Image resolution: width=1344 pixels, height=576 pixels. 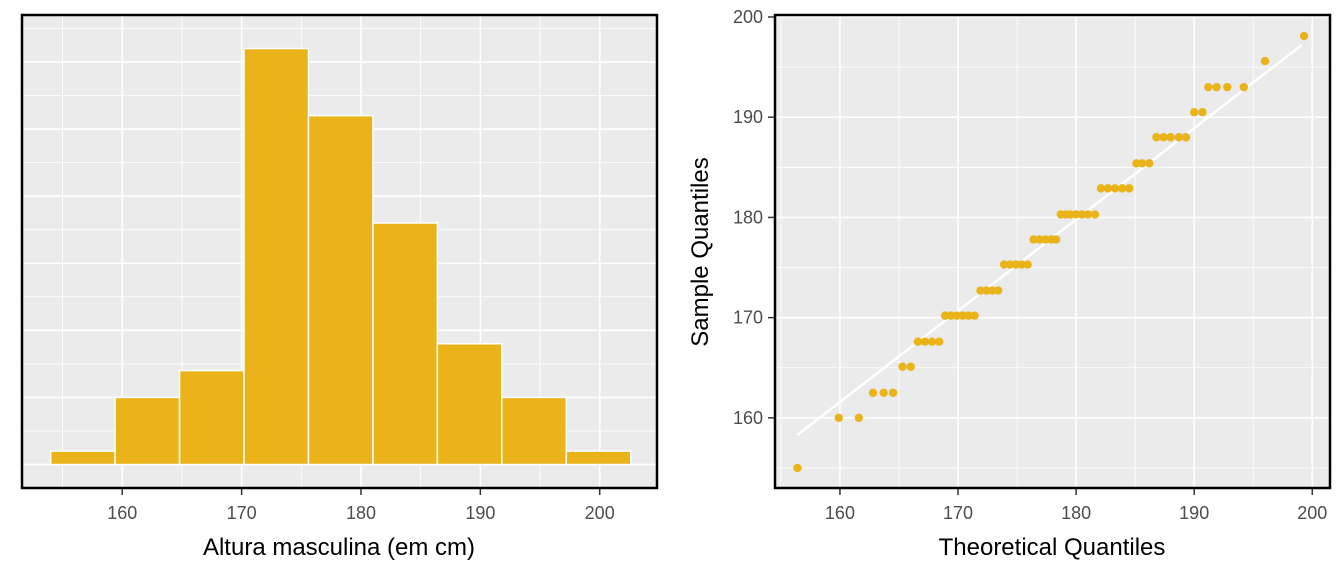 I want to click on y-tick-label: 180, so click(x=748, y=217).